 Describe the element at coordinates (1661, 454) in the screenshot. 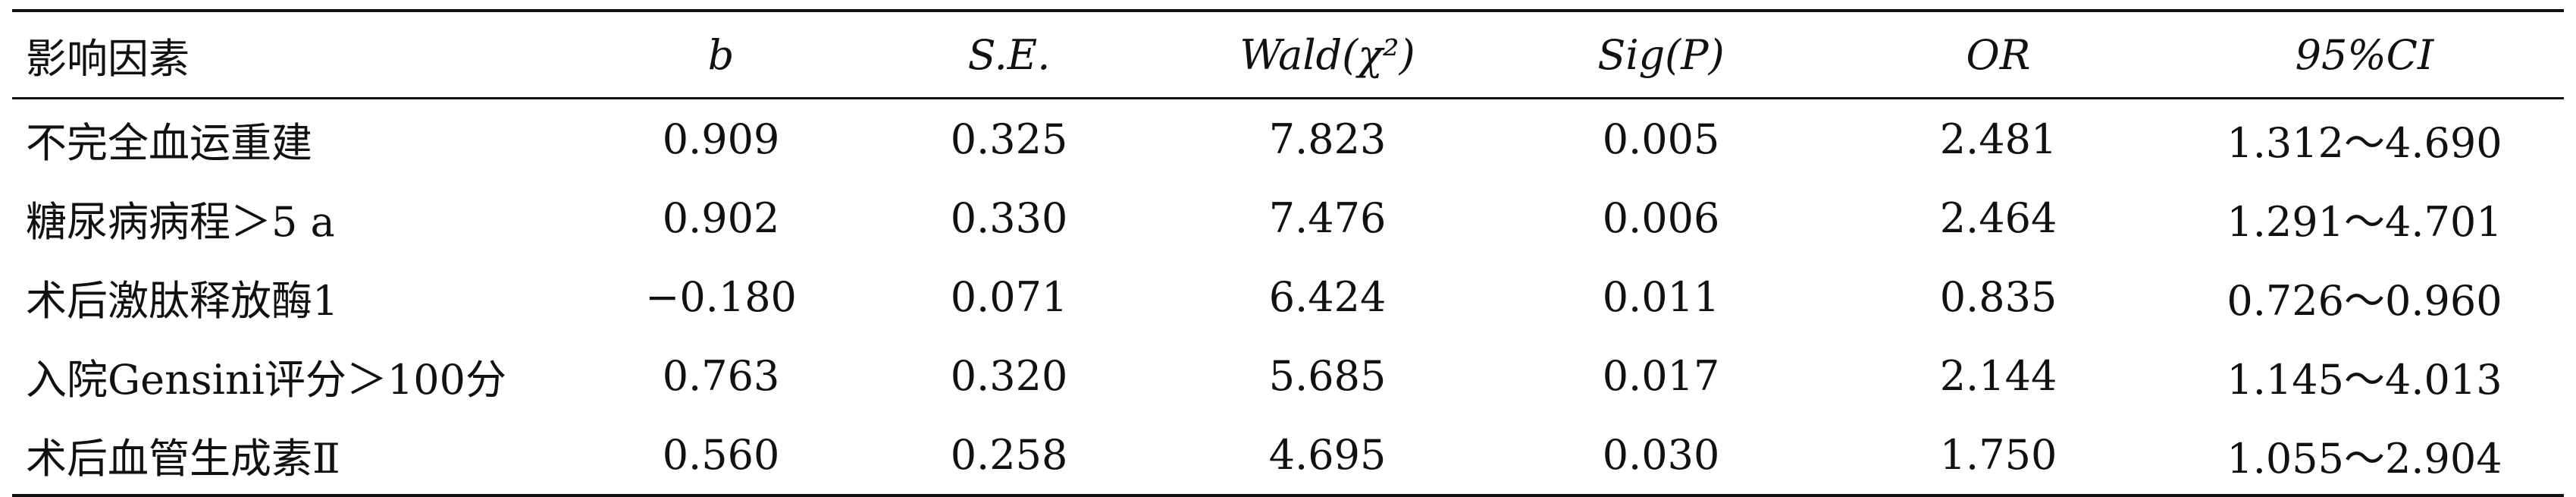

I see `cell-sig: 0.030` at that location.